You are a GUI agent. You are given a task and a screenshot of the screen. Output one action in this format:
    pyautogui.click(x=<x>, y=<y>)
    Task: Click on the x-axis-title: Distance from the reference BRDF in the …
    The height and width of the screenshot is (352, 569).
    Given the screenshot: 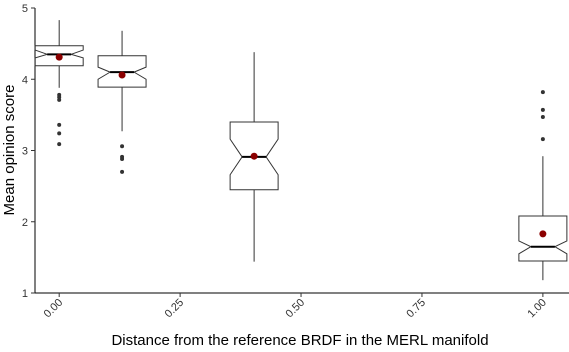 What is the action you would take?
    pyautogui.click(x=299, y=340)
    